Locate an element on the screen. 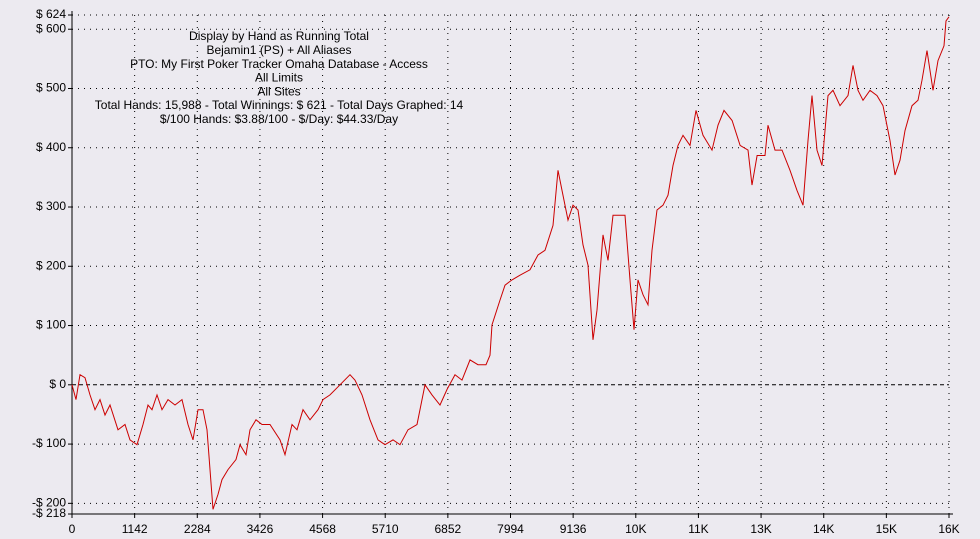 The width and height of the screenshot is (980, 539). x-tick-label: 7994 is located at coordinates (510, 529).